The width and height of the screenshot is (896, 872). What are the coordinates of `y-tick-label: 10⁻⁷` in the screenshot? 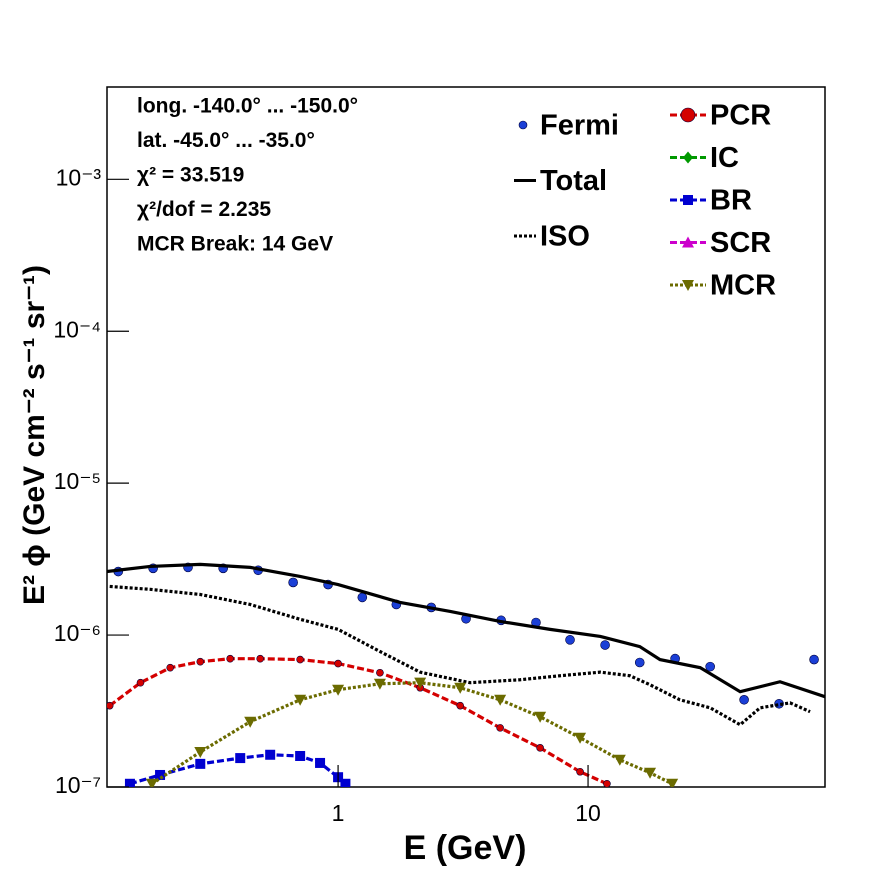 It's located at (78, 785).